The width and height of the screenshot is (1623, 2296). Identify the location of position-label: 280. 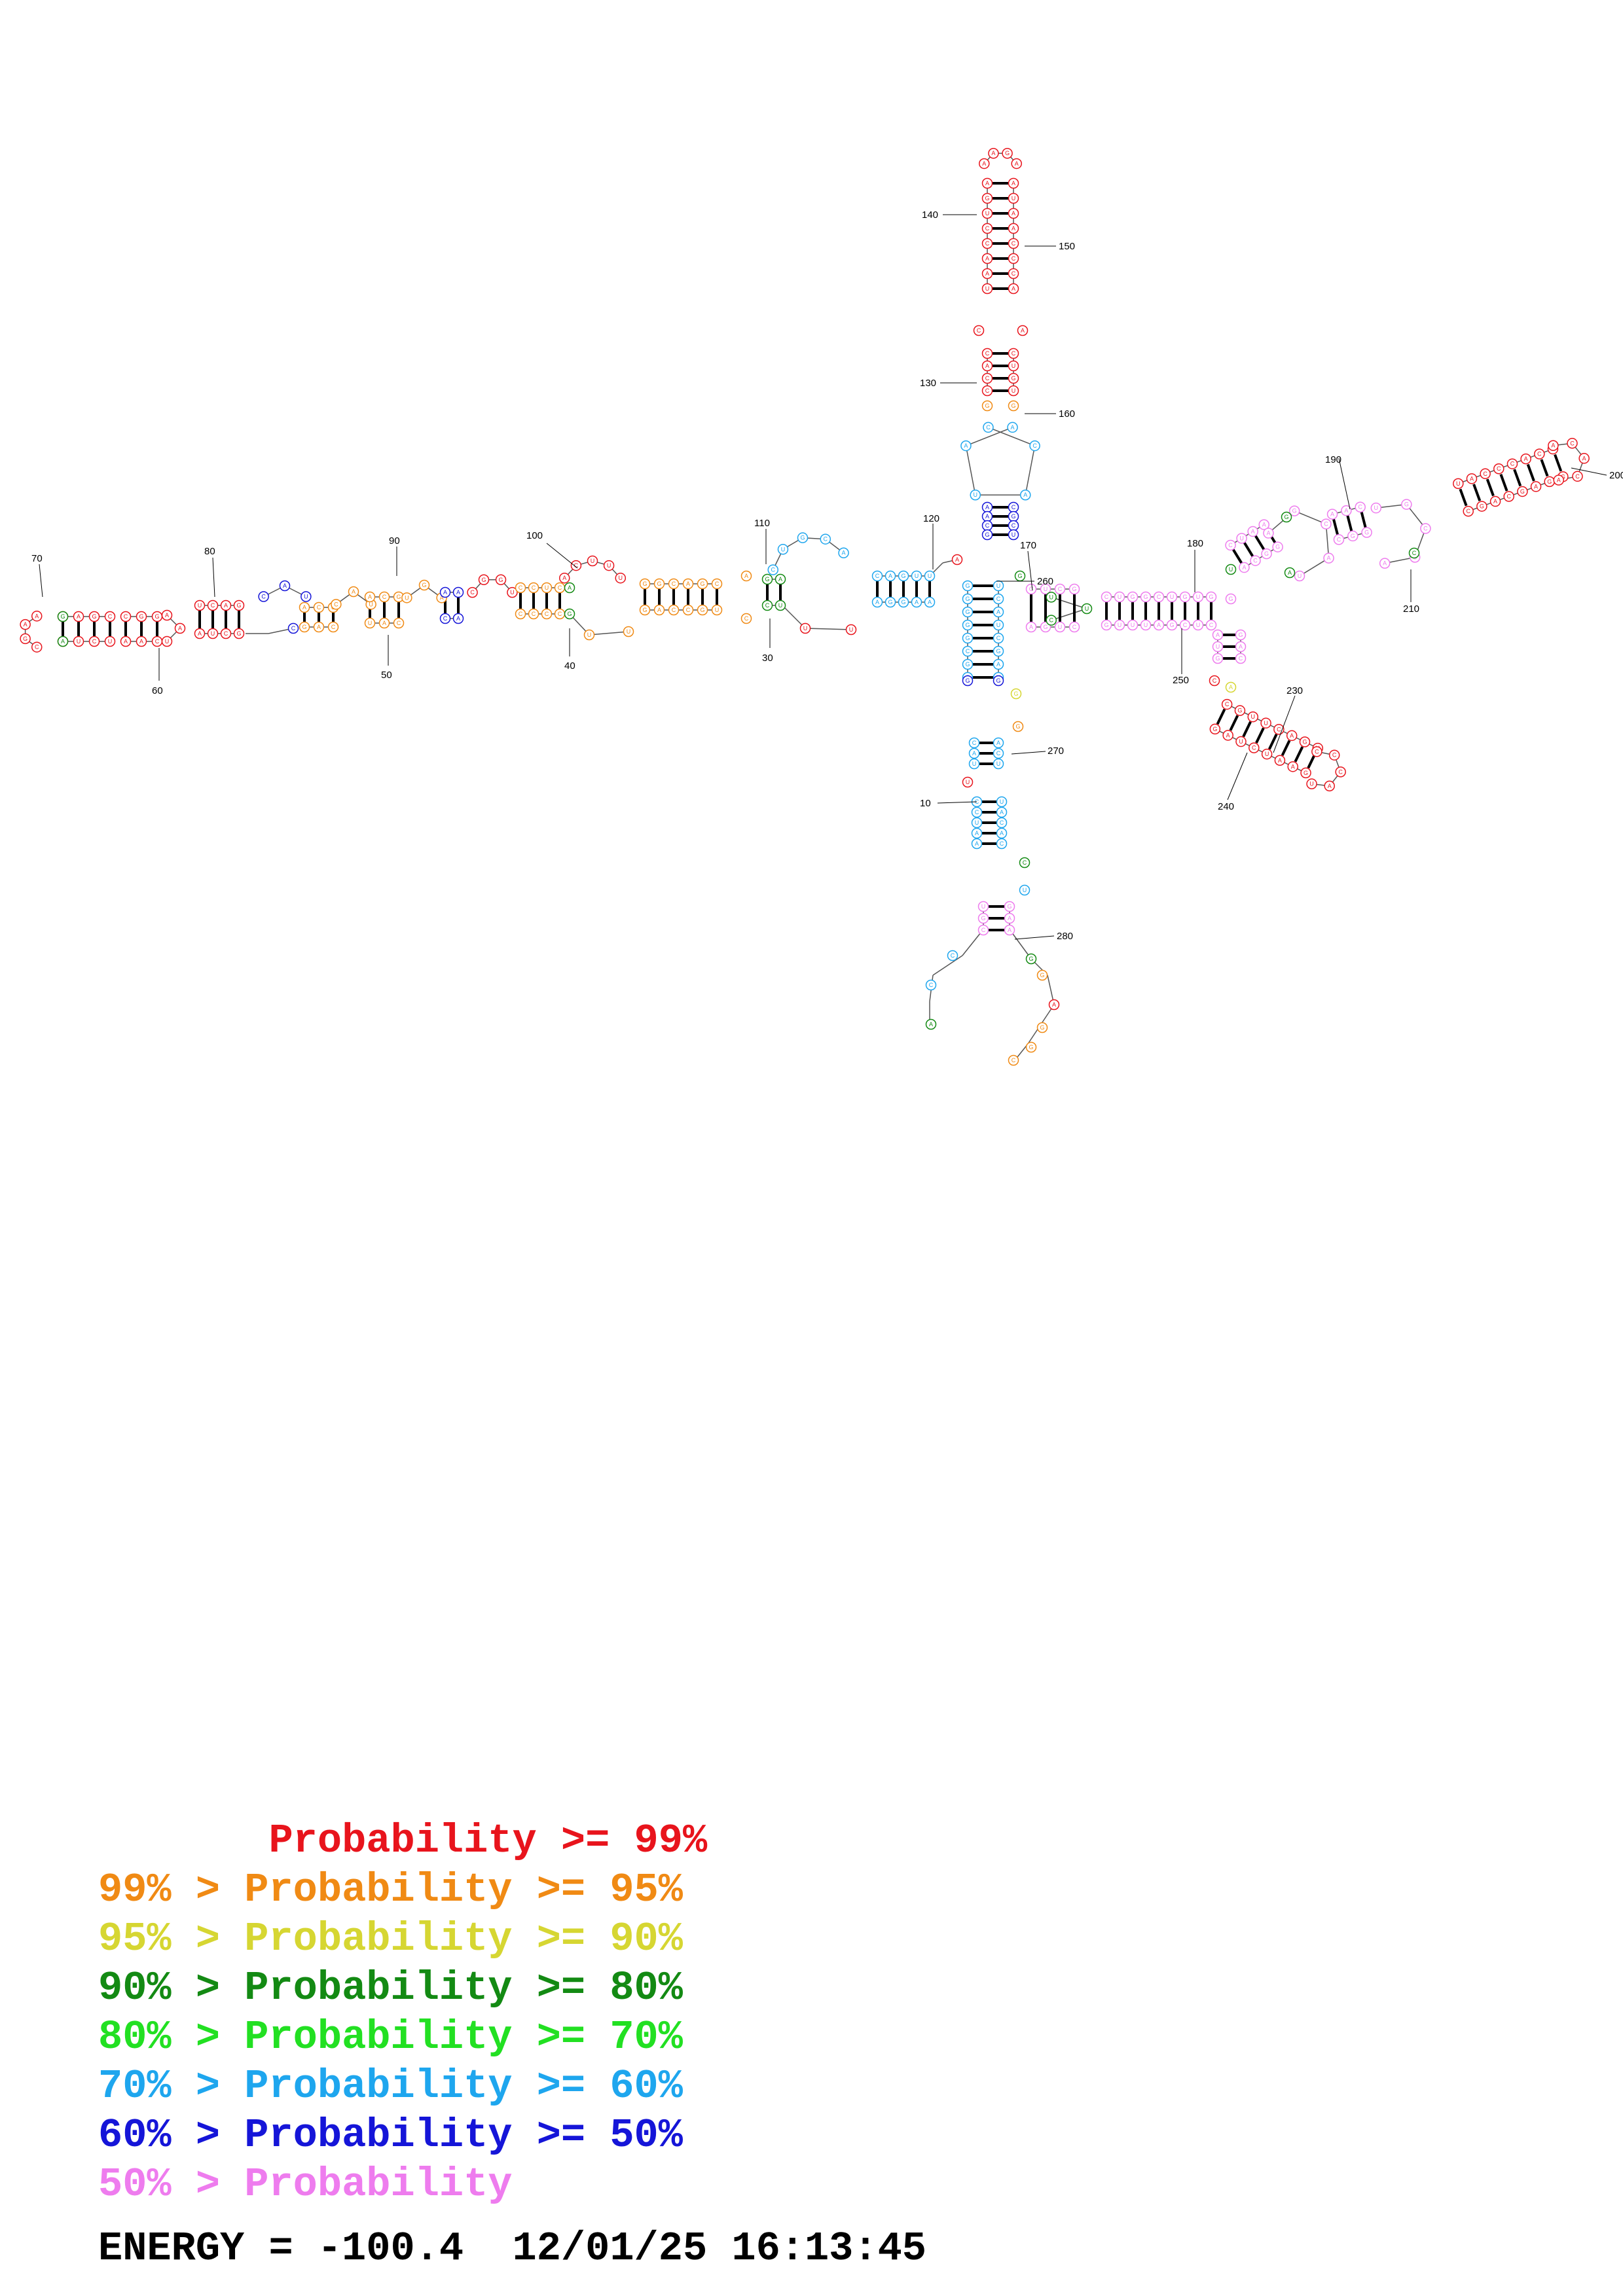
(1065, 936).